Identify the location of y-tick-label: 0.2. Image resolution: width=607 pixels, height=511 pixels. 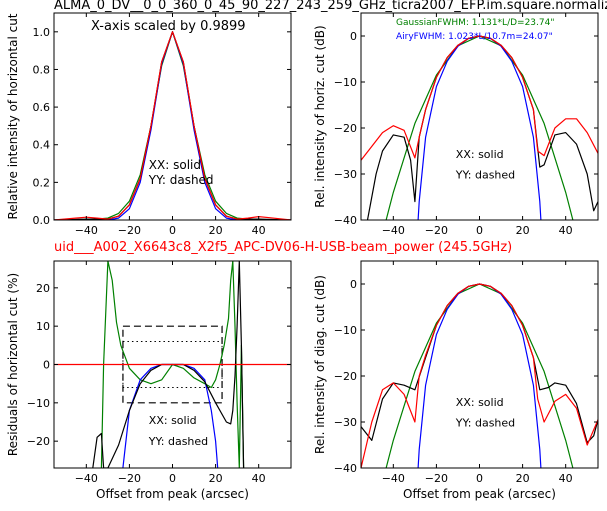
(42, 182).